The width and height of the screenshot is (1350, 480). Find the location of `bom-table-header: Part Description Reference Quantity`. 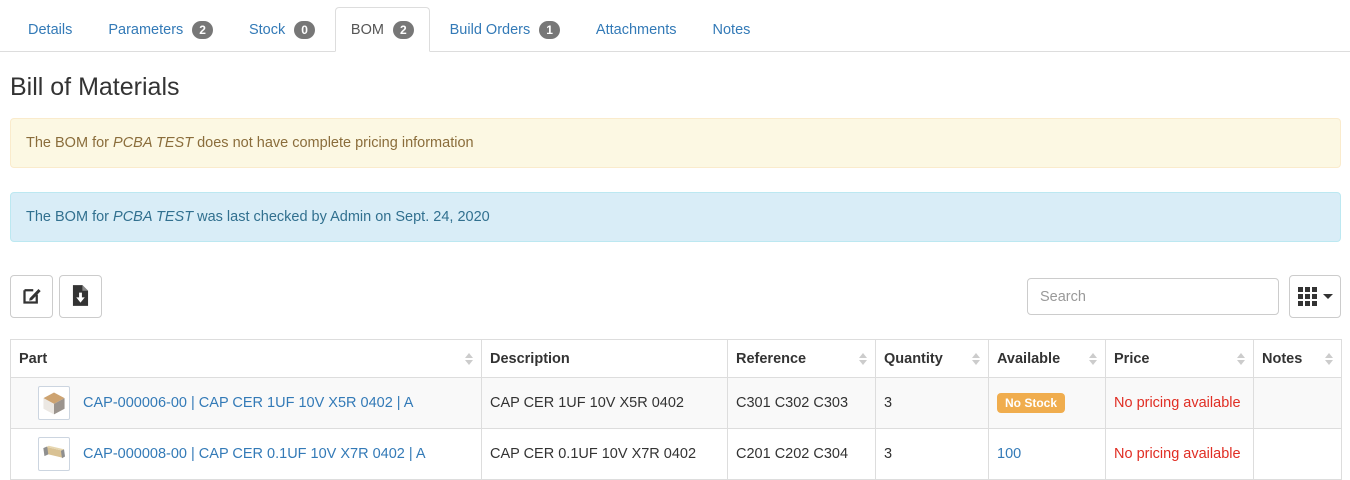

bom-table-header: Part Description Reference Quantity is located at coordinates (676, 358).